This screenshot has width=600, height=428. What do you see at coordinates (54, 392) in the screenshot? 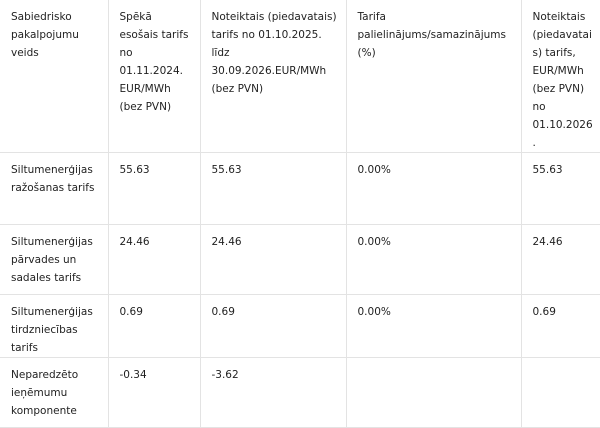
I see `cell-service-type: Neparedzēto ieņēmumu komponente` at bounding box center [54, 392].